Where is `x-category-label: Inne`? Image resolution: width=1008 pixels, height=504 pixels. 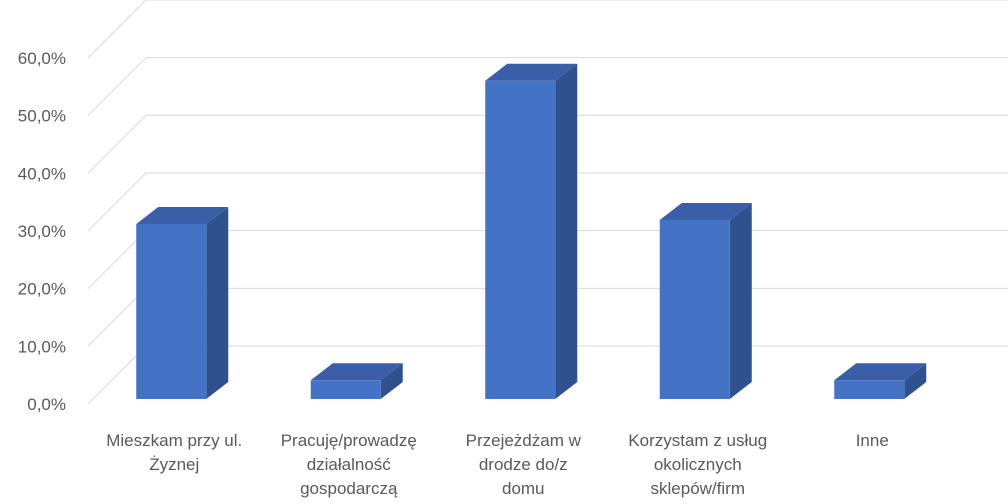 x-category-label: Inne is located at coordinates (872, 440).